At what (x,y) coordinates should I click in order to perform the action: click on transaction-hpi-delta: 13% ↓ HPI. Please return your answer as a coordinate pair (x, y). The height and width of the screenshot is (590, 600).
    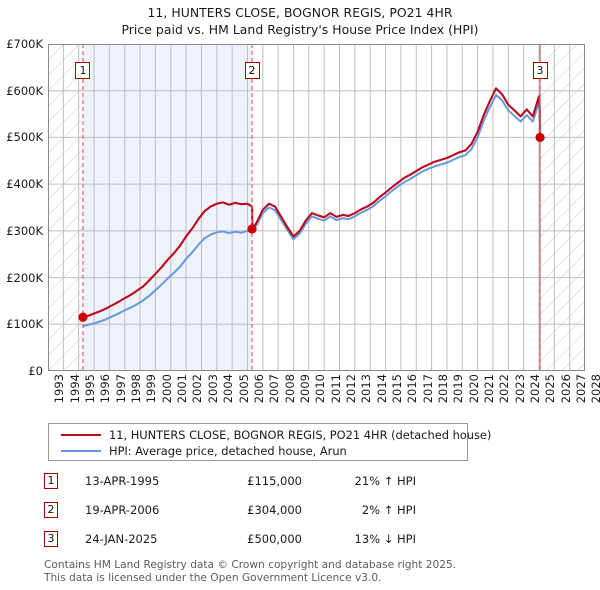
    Looking at the image, I should click on (385, 539).